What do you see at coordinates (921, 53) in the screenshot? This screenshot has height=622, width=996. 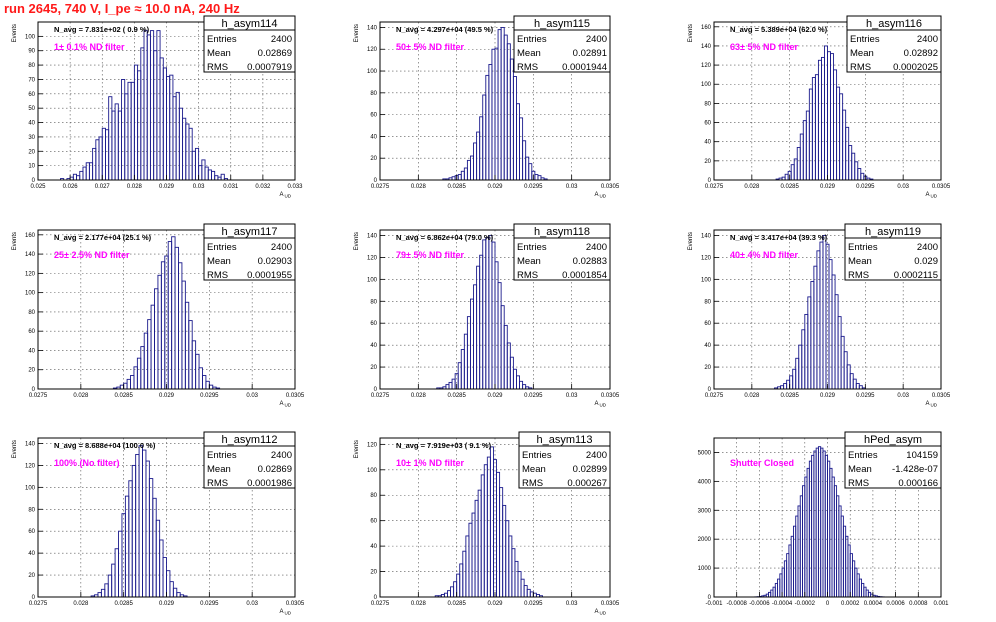 I see `stats-value: 0.02892` at bounding box center [921, 53].